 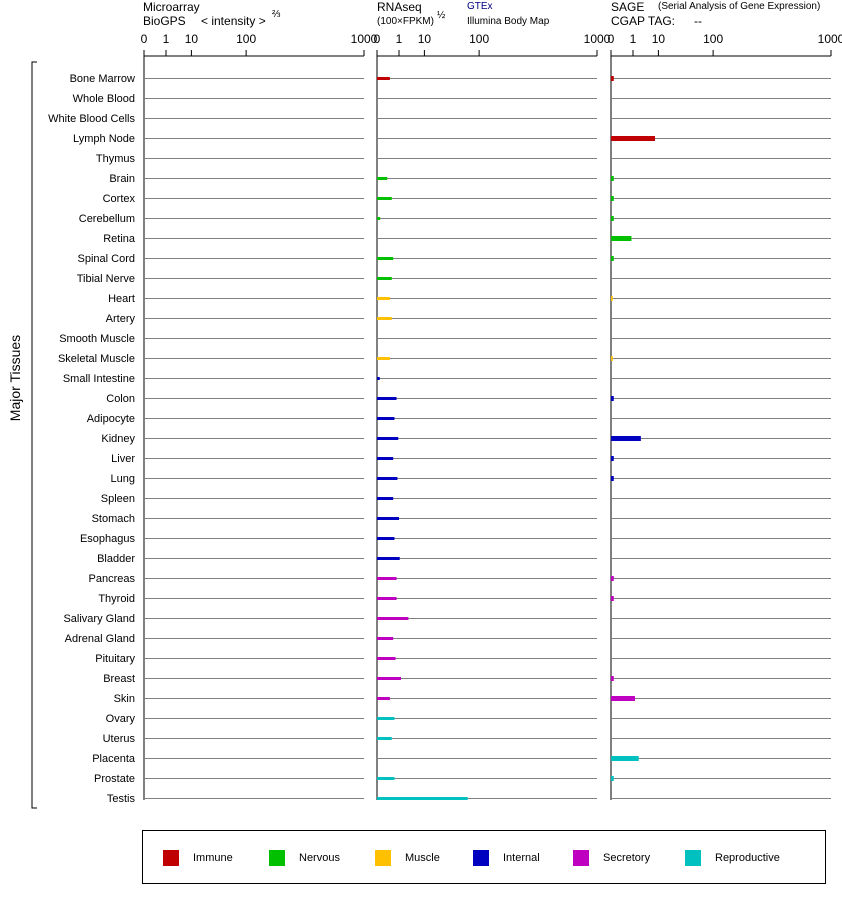 I want to click on category-label: Heart, so click(x=121, y=299).